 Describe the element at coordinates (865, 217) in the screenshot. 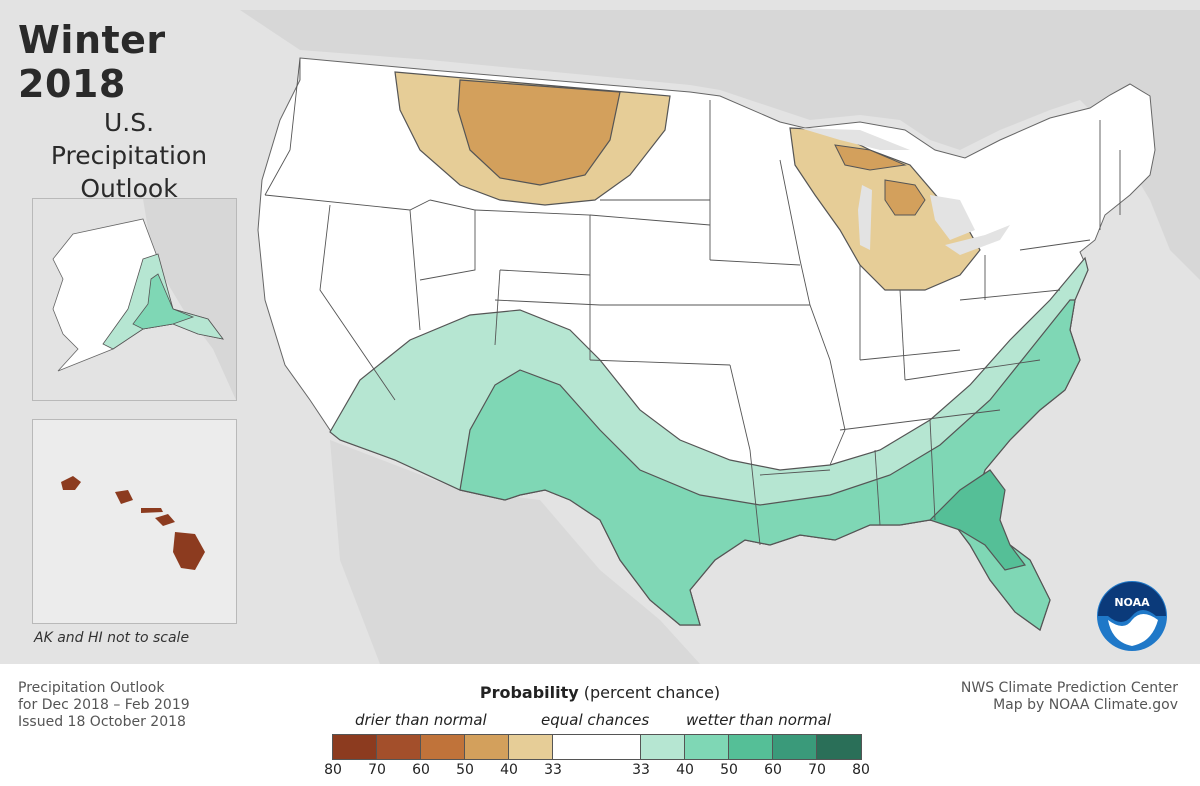

I see `lake-michigan` at that location.